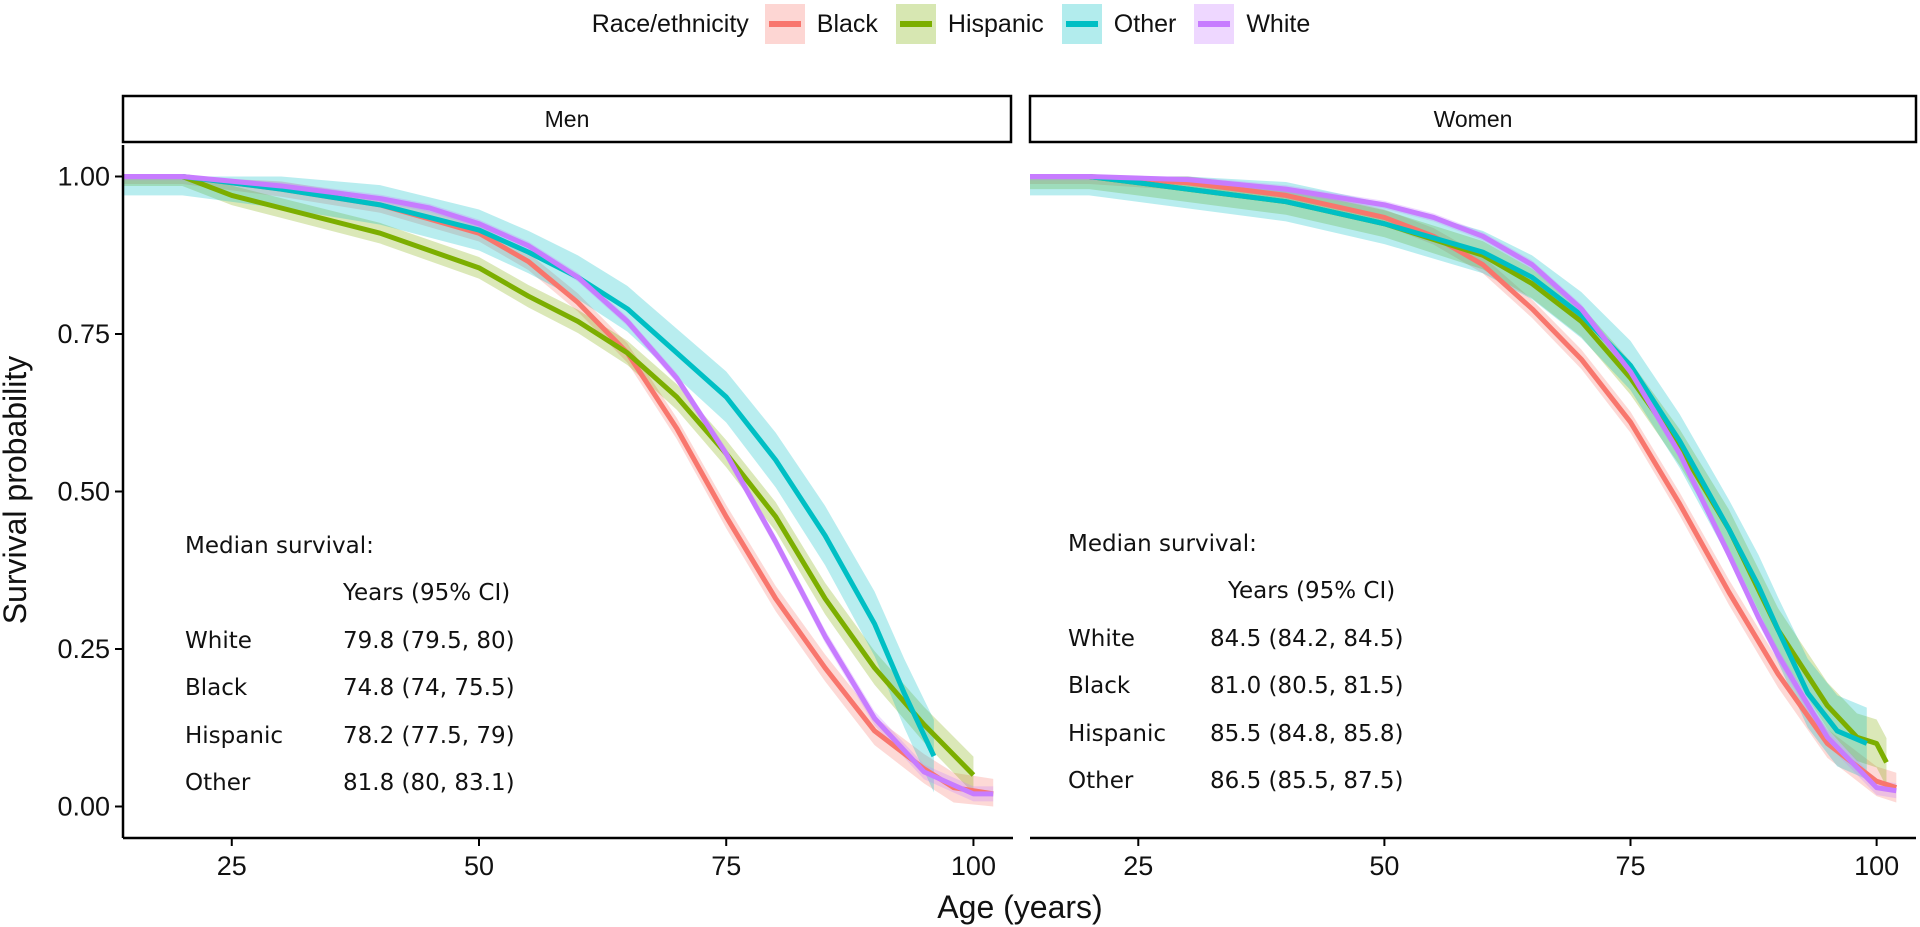 This screenshot has height=927, width=1920. What do you see at coordinates (83, 649) in the screenshot?
I see `y-tick-label: 0.25` at bounding box center [83, 649].